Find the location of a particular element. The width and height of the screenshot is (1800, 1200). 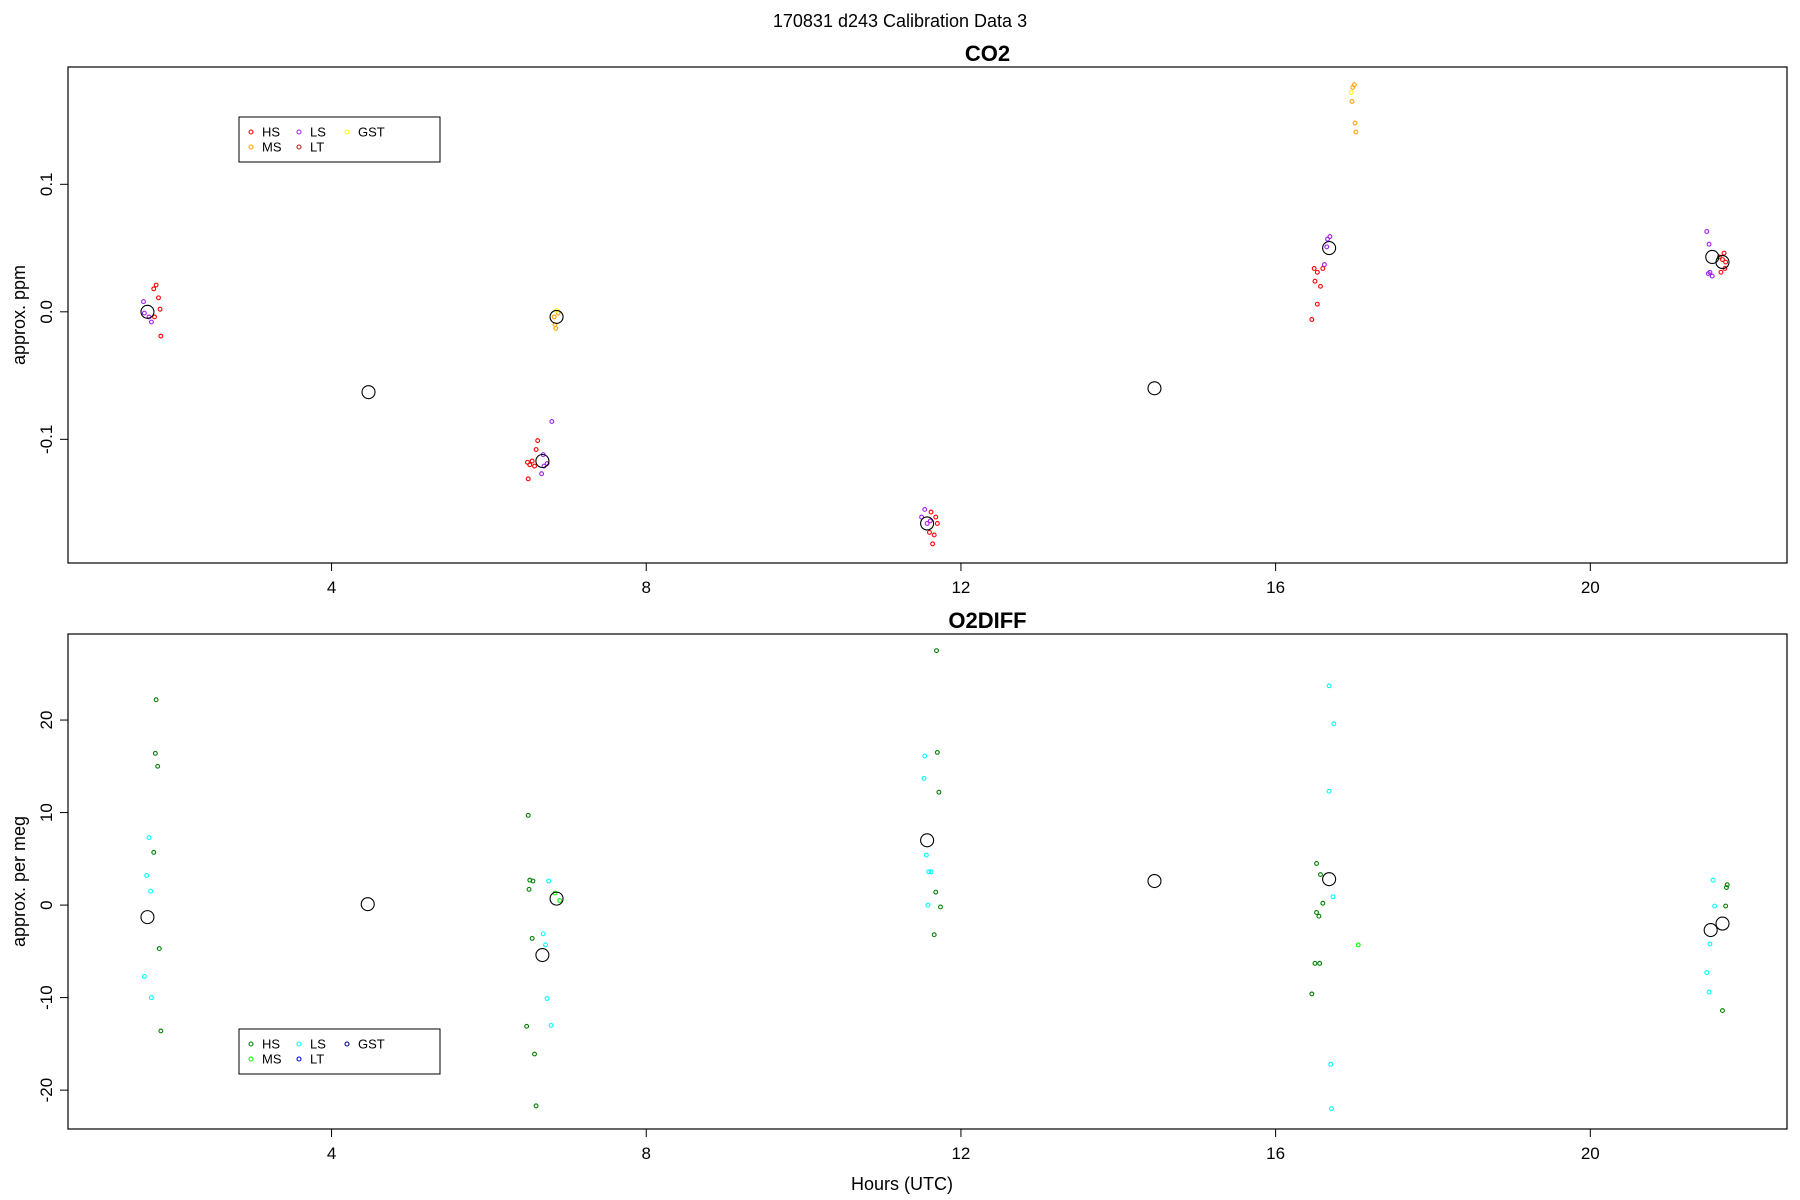

co2-x-tick-label: 16 is located at coordinates (1275, 587).